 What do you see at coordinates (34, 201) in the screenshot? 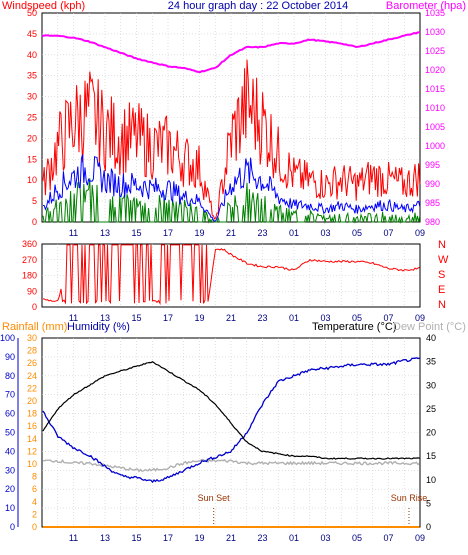
I see `windspeed-ytick: 5` at bounding box center [34, 201].